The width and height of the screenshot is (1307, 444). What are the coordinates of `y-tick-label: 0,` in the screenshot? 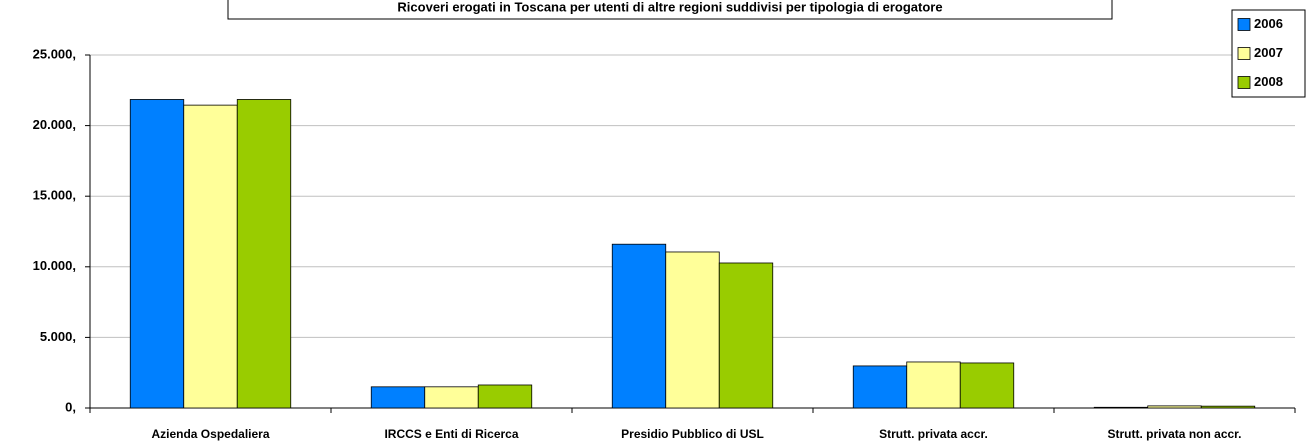 It's located at (70, 406).